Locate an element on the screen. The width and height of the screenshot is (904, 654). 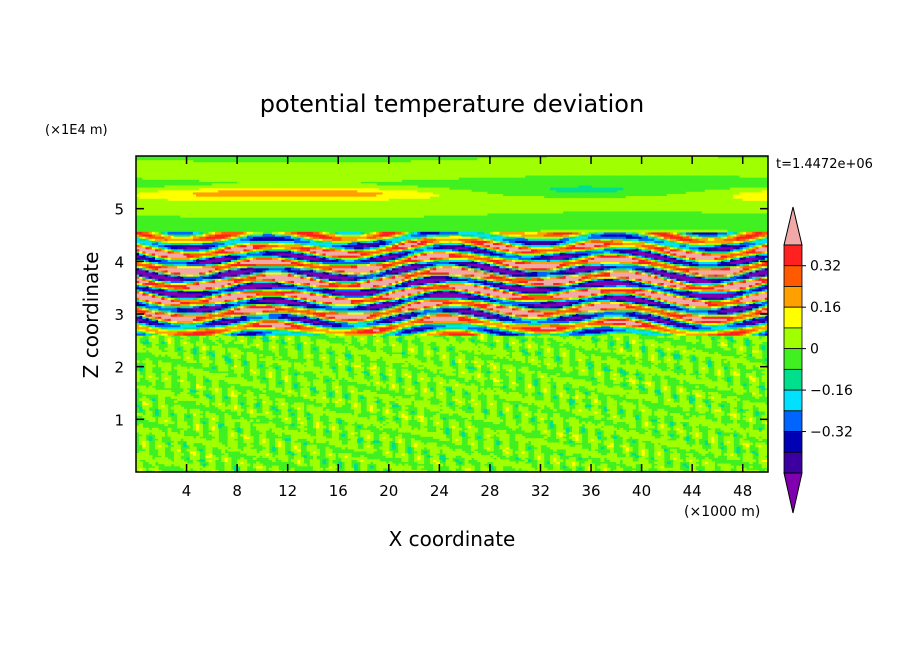
time-label: t=1.4472e+06 is located at coordinates (824, 164).